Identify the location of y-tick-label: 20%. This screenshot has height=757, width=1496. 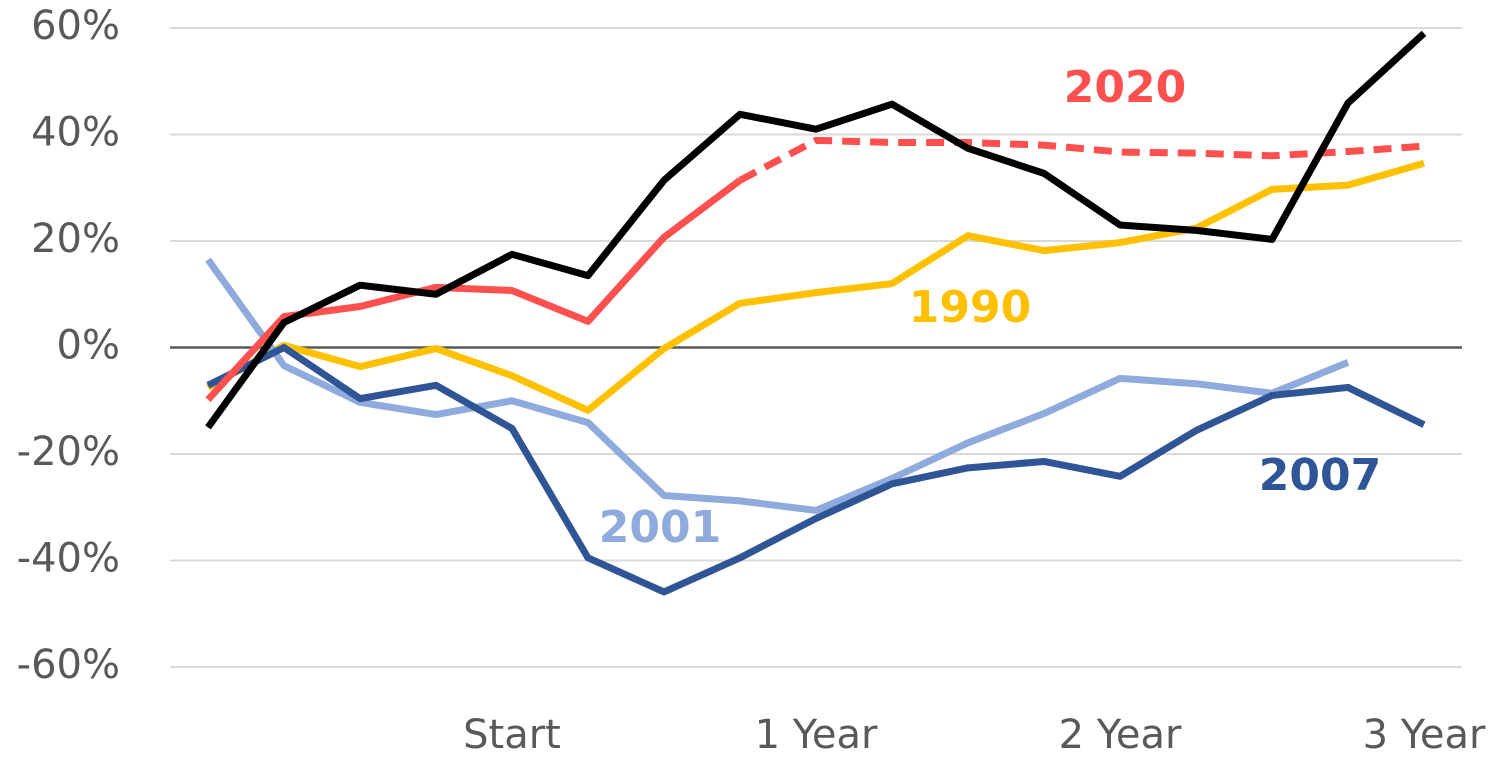
(75, 239).